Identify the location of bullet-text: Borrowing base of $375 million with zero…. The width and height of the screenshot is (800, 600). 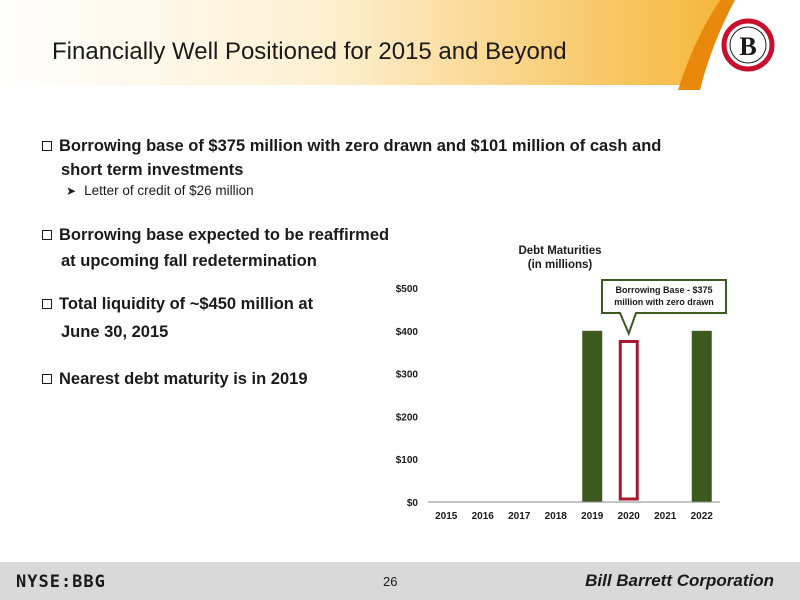
(360, 146).